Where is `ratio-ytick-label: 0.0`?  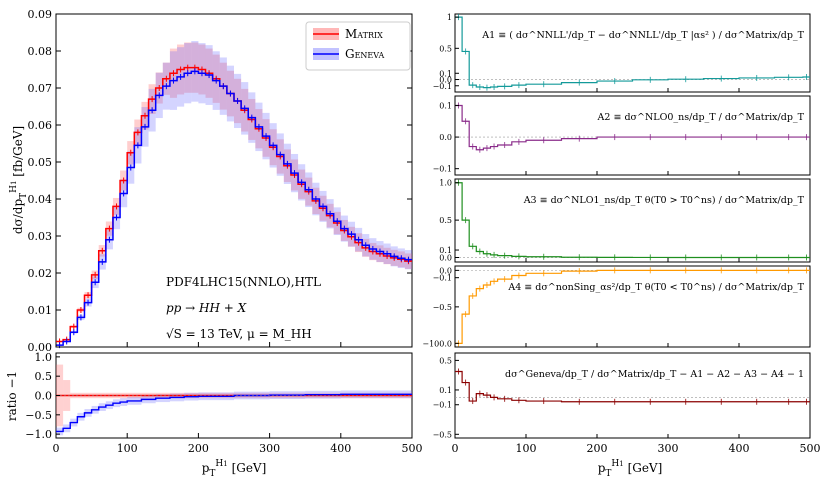 ratio-ytick-label: 0.0 is located at coordinates (44, 396).